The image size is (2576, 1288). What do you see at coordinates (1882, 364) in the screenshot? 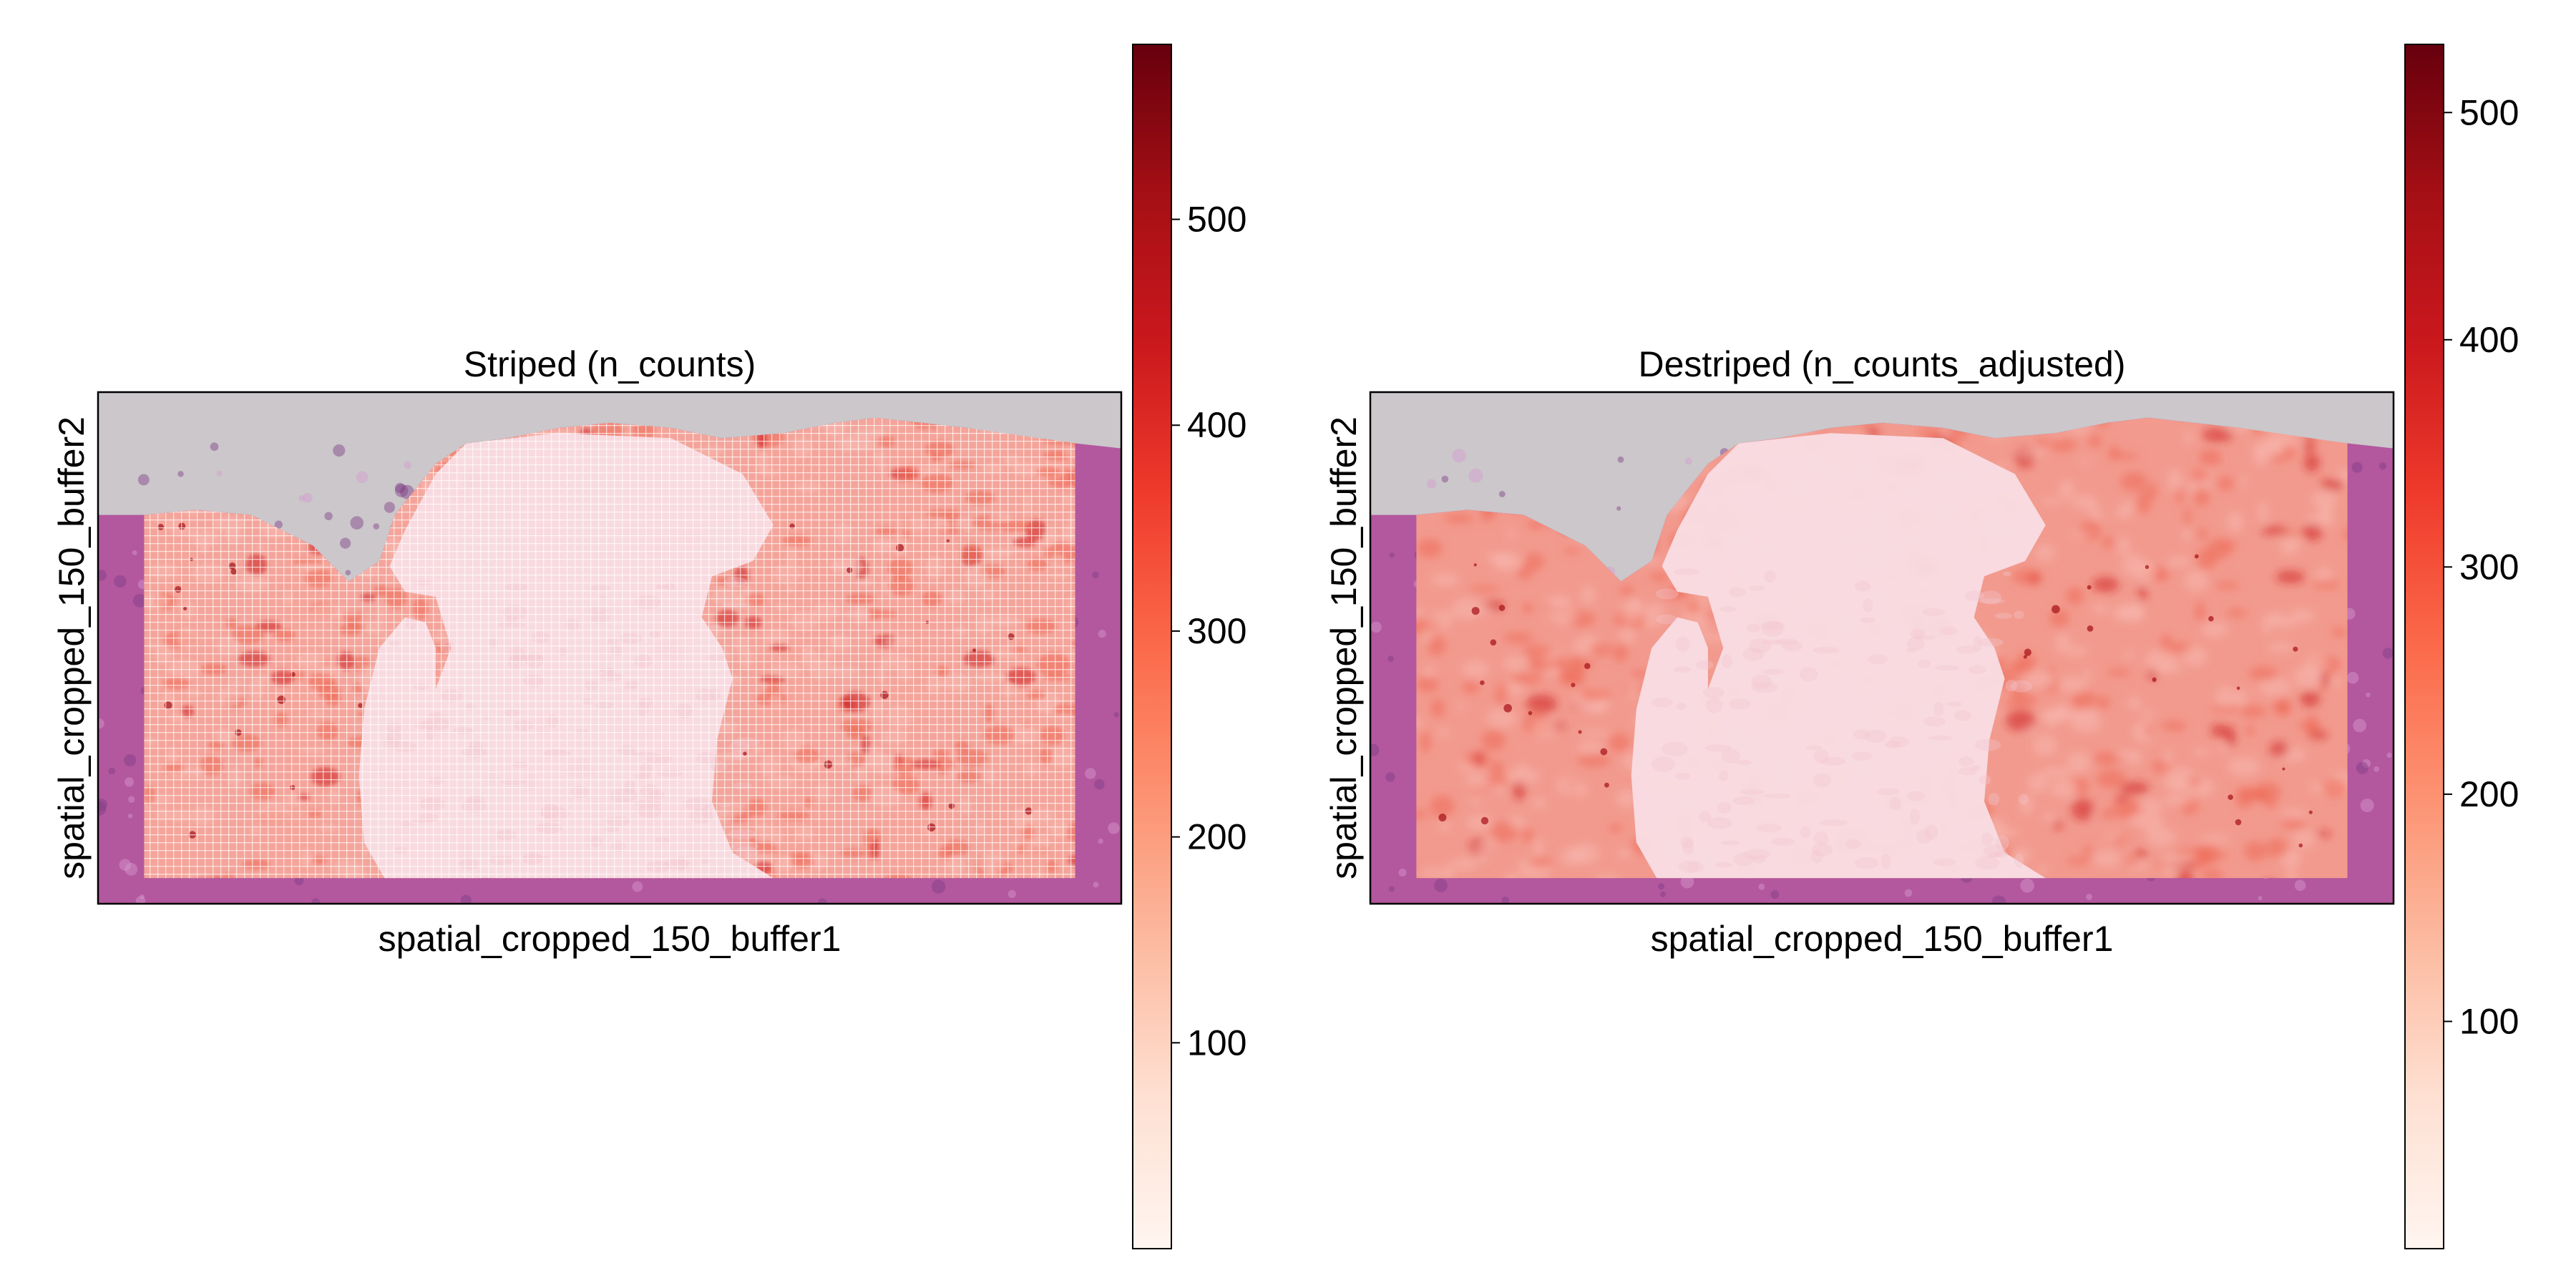
I see `chart-title: Destriped (n_counts_adjusted)` at bounding box center [1882, 364].